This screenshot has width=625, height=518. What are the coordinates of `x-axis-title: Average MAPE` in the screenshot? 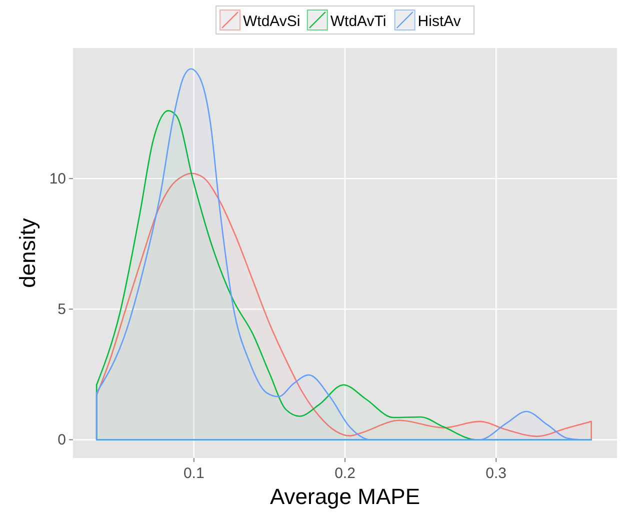 It's located at (345, 496).